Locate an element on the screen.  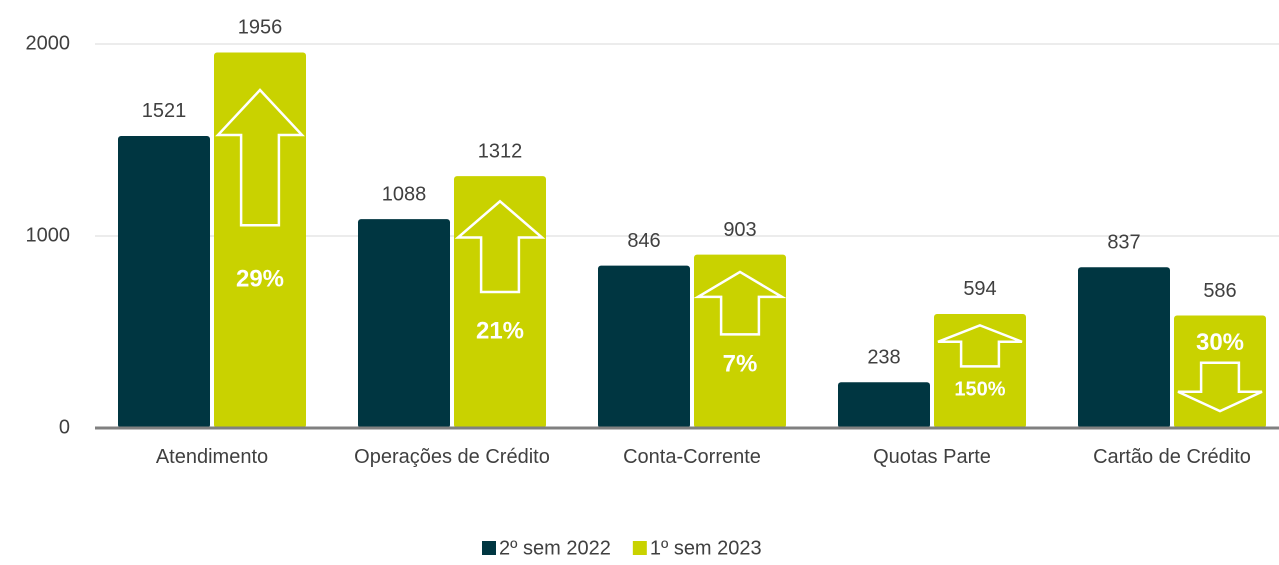
y-tick-label: 1000 is located at coordinates (48, 235).